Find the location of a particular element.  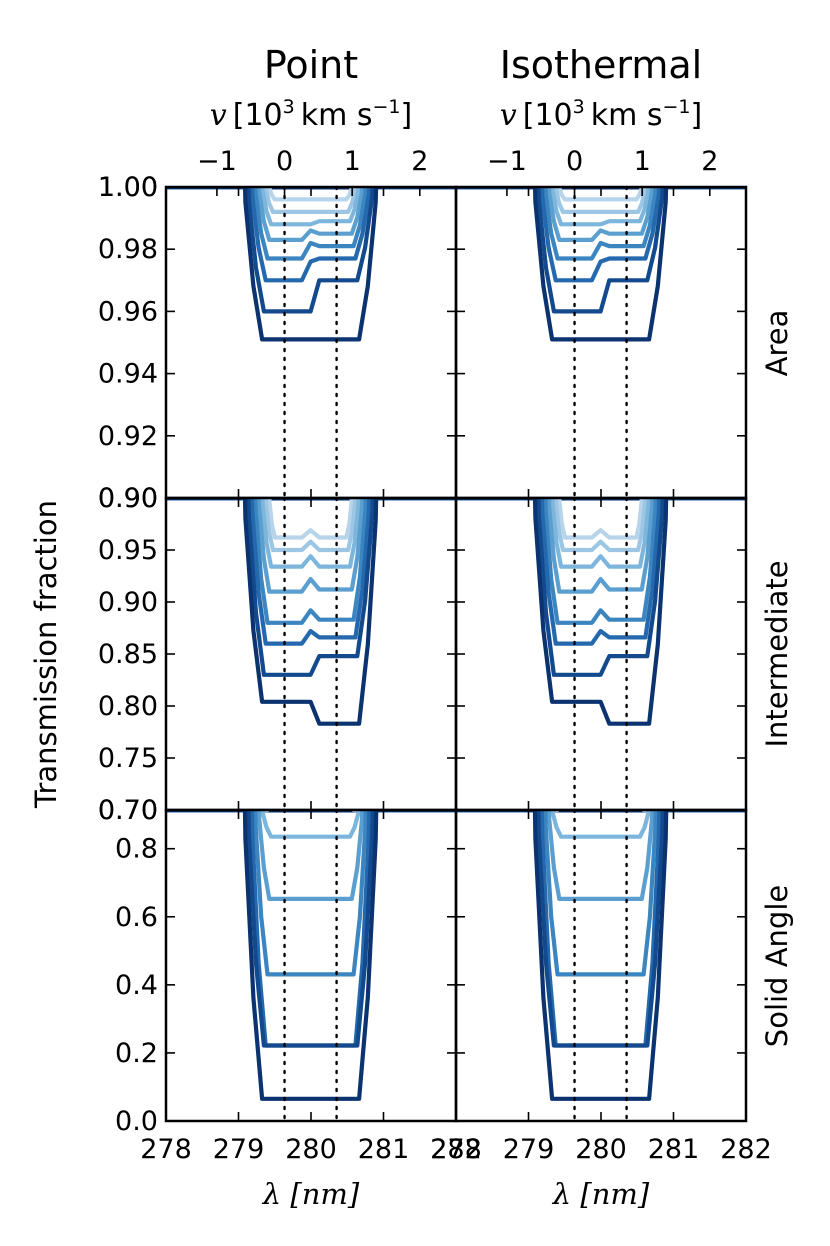

y-tick-label: 0.92 is located at coordinates (128, 436).